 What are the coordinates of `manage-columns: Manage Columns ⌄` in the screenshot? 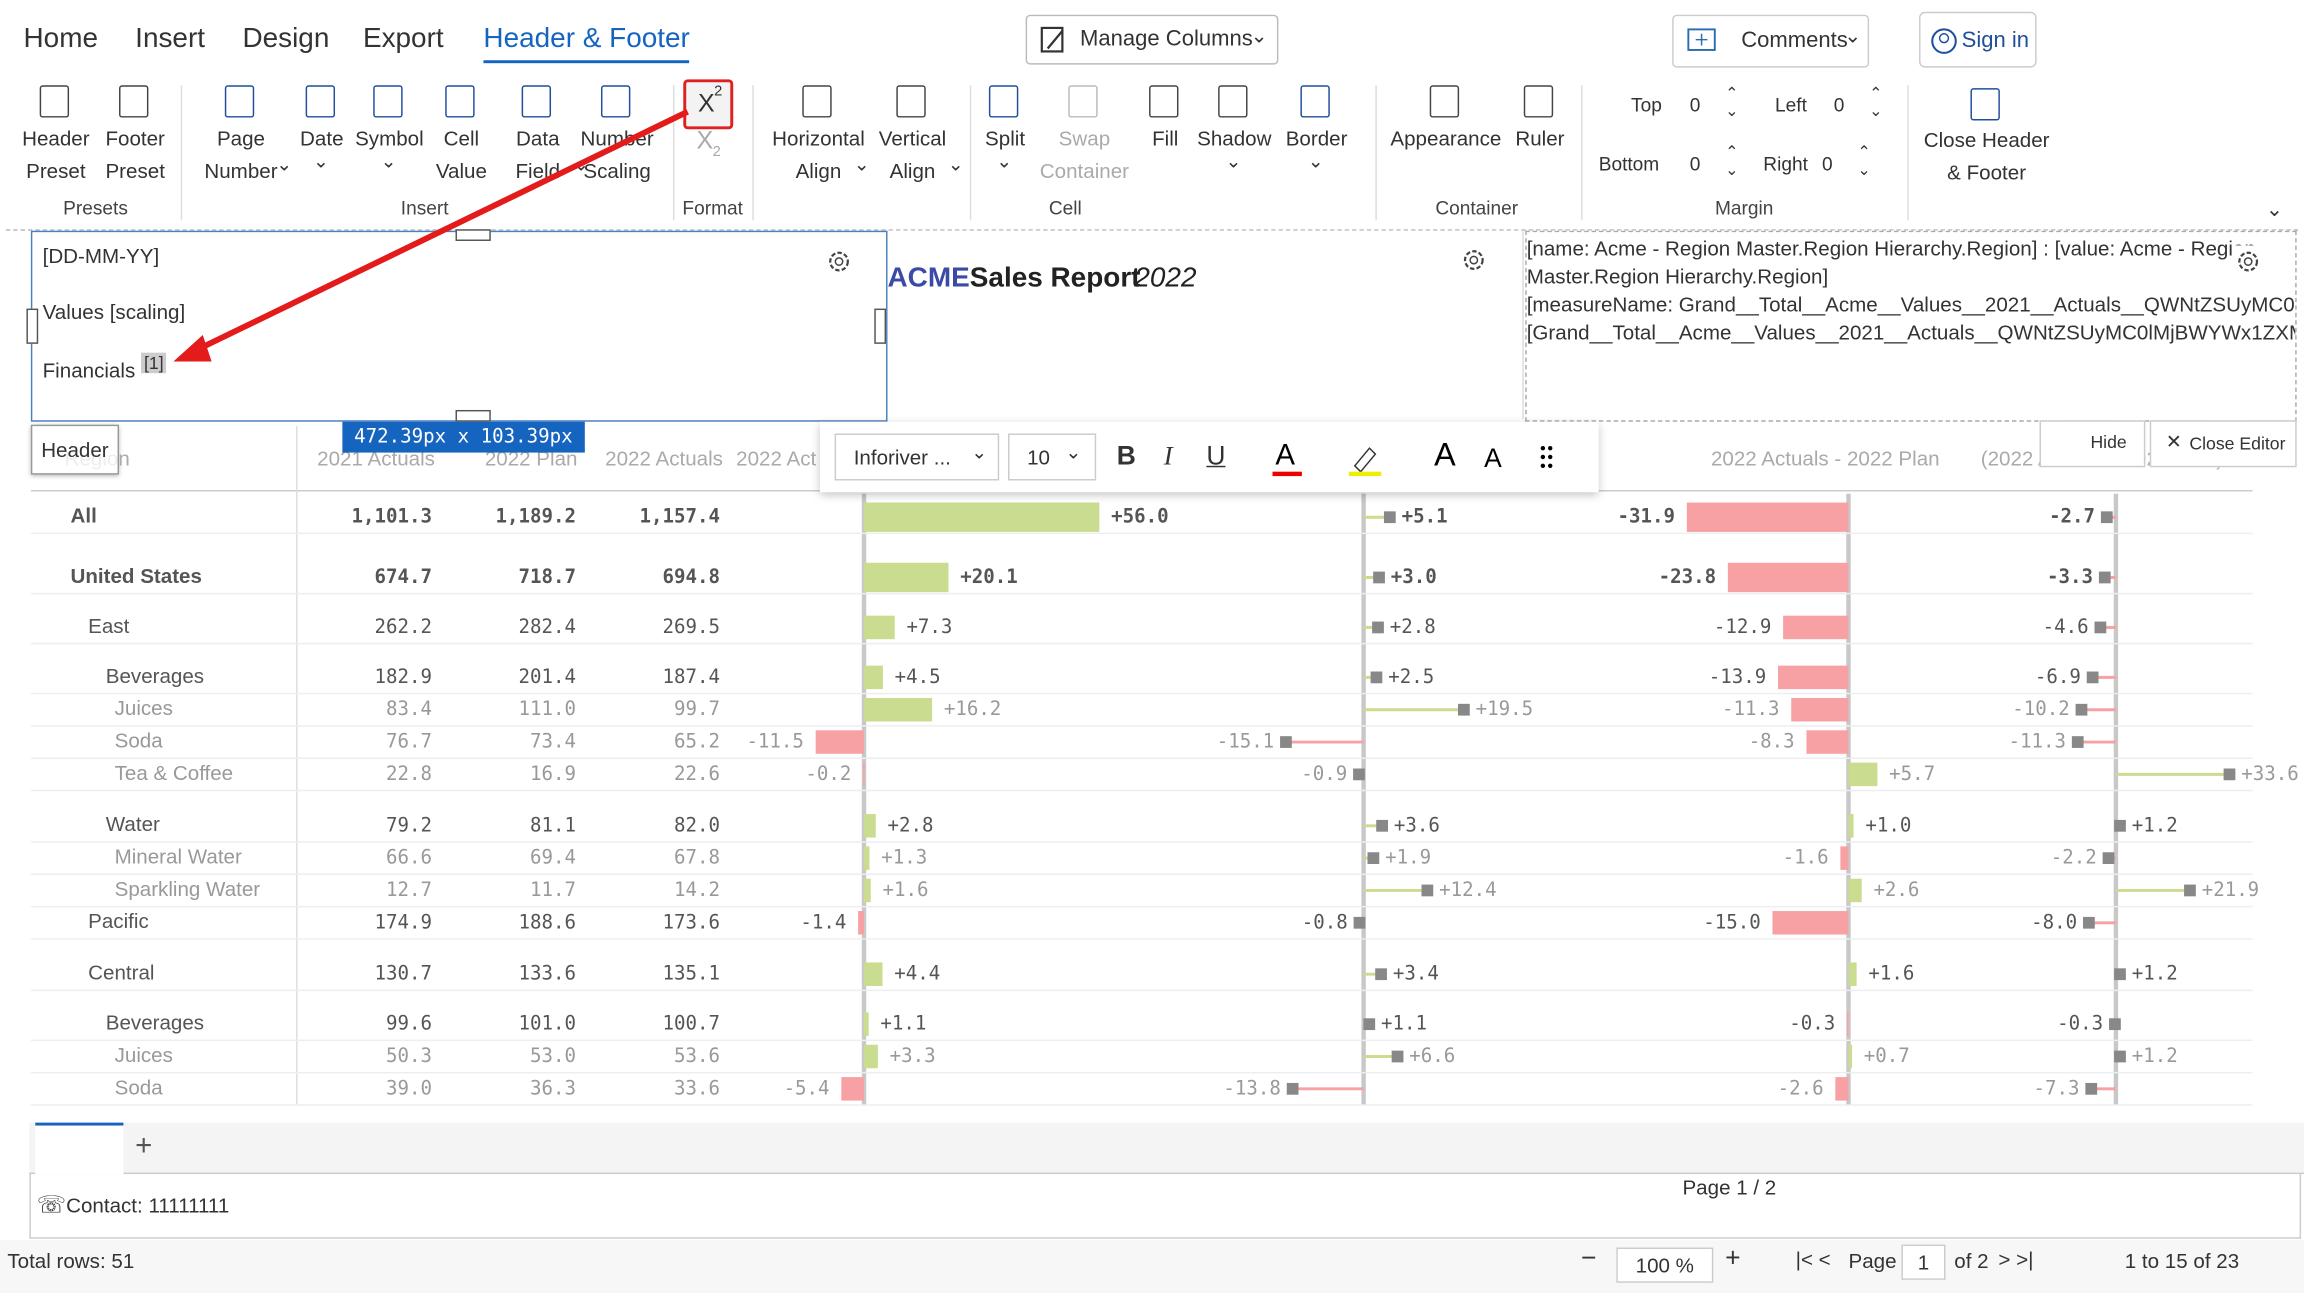 It's located at (1152, 39).